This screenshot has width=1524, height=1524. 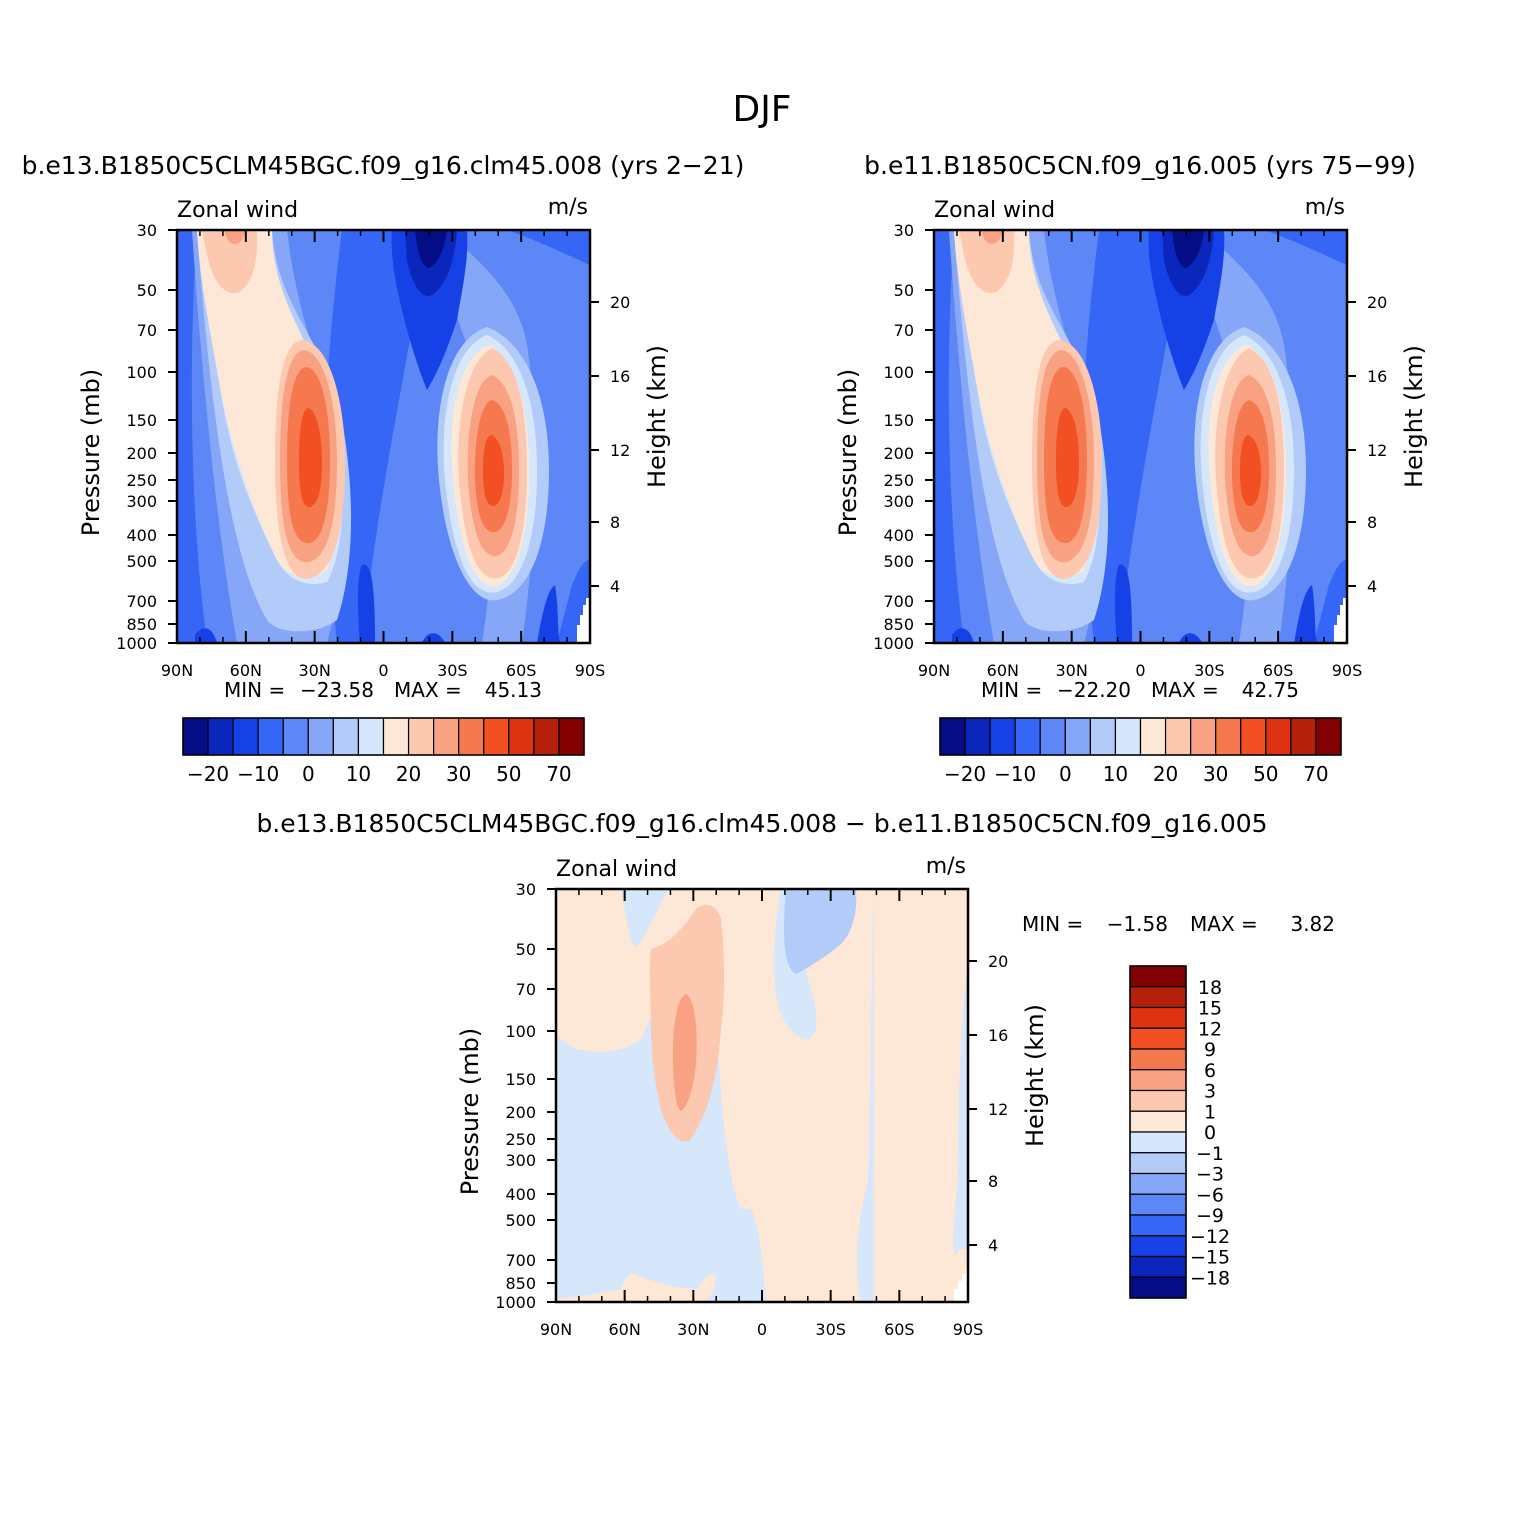 What do you see at coordinates (1210, 1195) in the screenshot?
I see `colorbar-label: −6` at bounding box center [1210, 1195].